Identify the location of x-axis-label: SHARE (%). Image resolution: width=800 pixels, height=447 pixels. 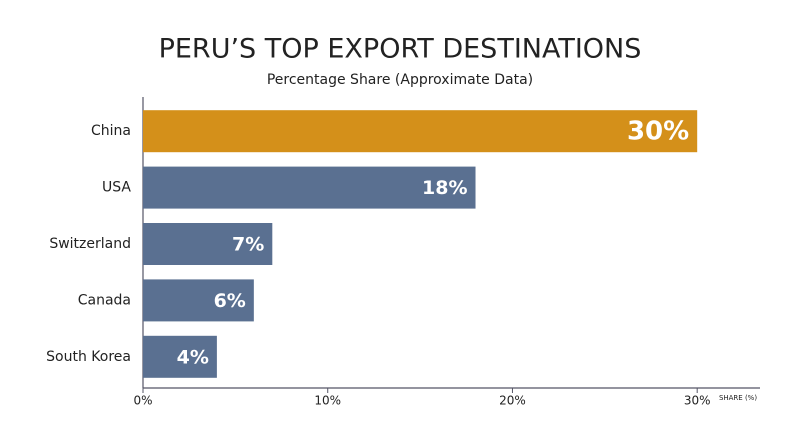
(738, 398).